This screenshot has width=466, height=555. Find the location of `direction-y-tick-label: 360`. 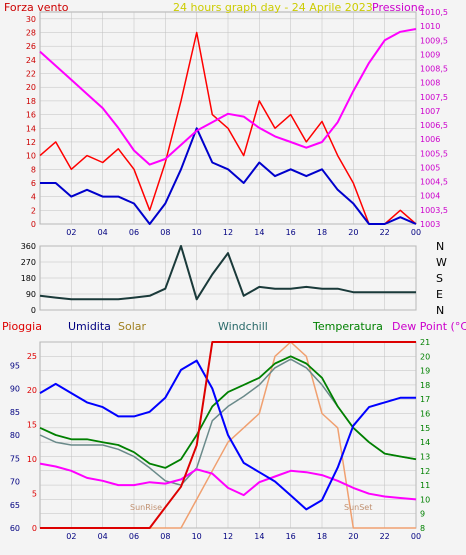

direction-y-tick-label: 360 is located at coordinates (28, 246).